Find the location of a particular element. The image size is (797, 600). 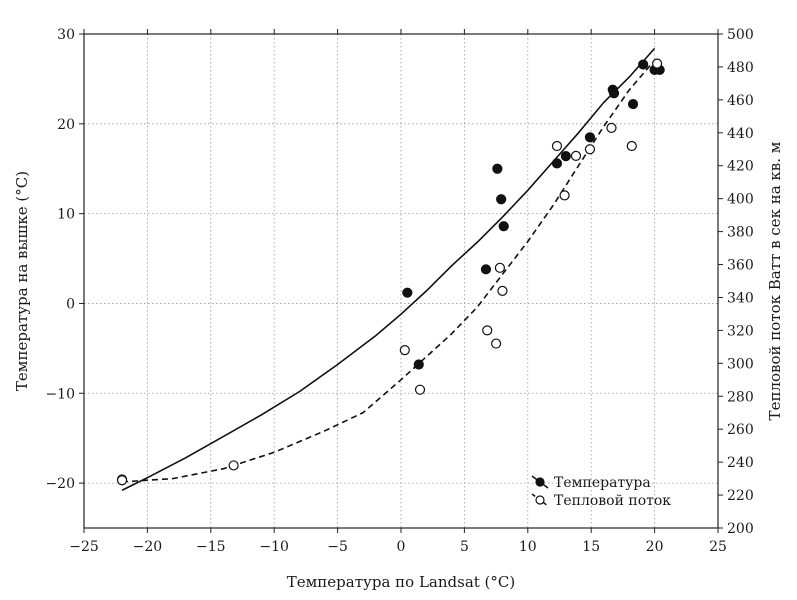

x-tick-label: −15 is located at coordinates (211, 547).